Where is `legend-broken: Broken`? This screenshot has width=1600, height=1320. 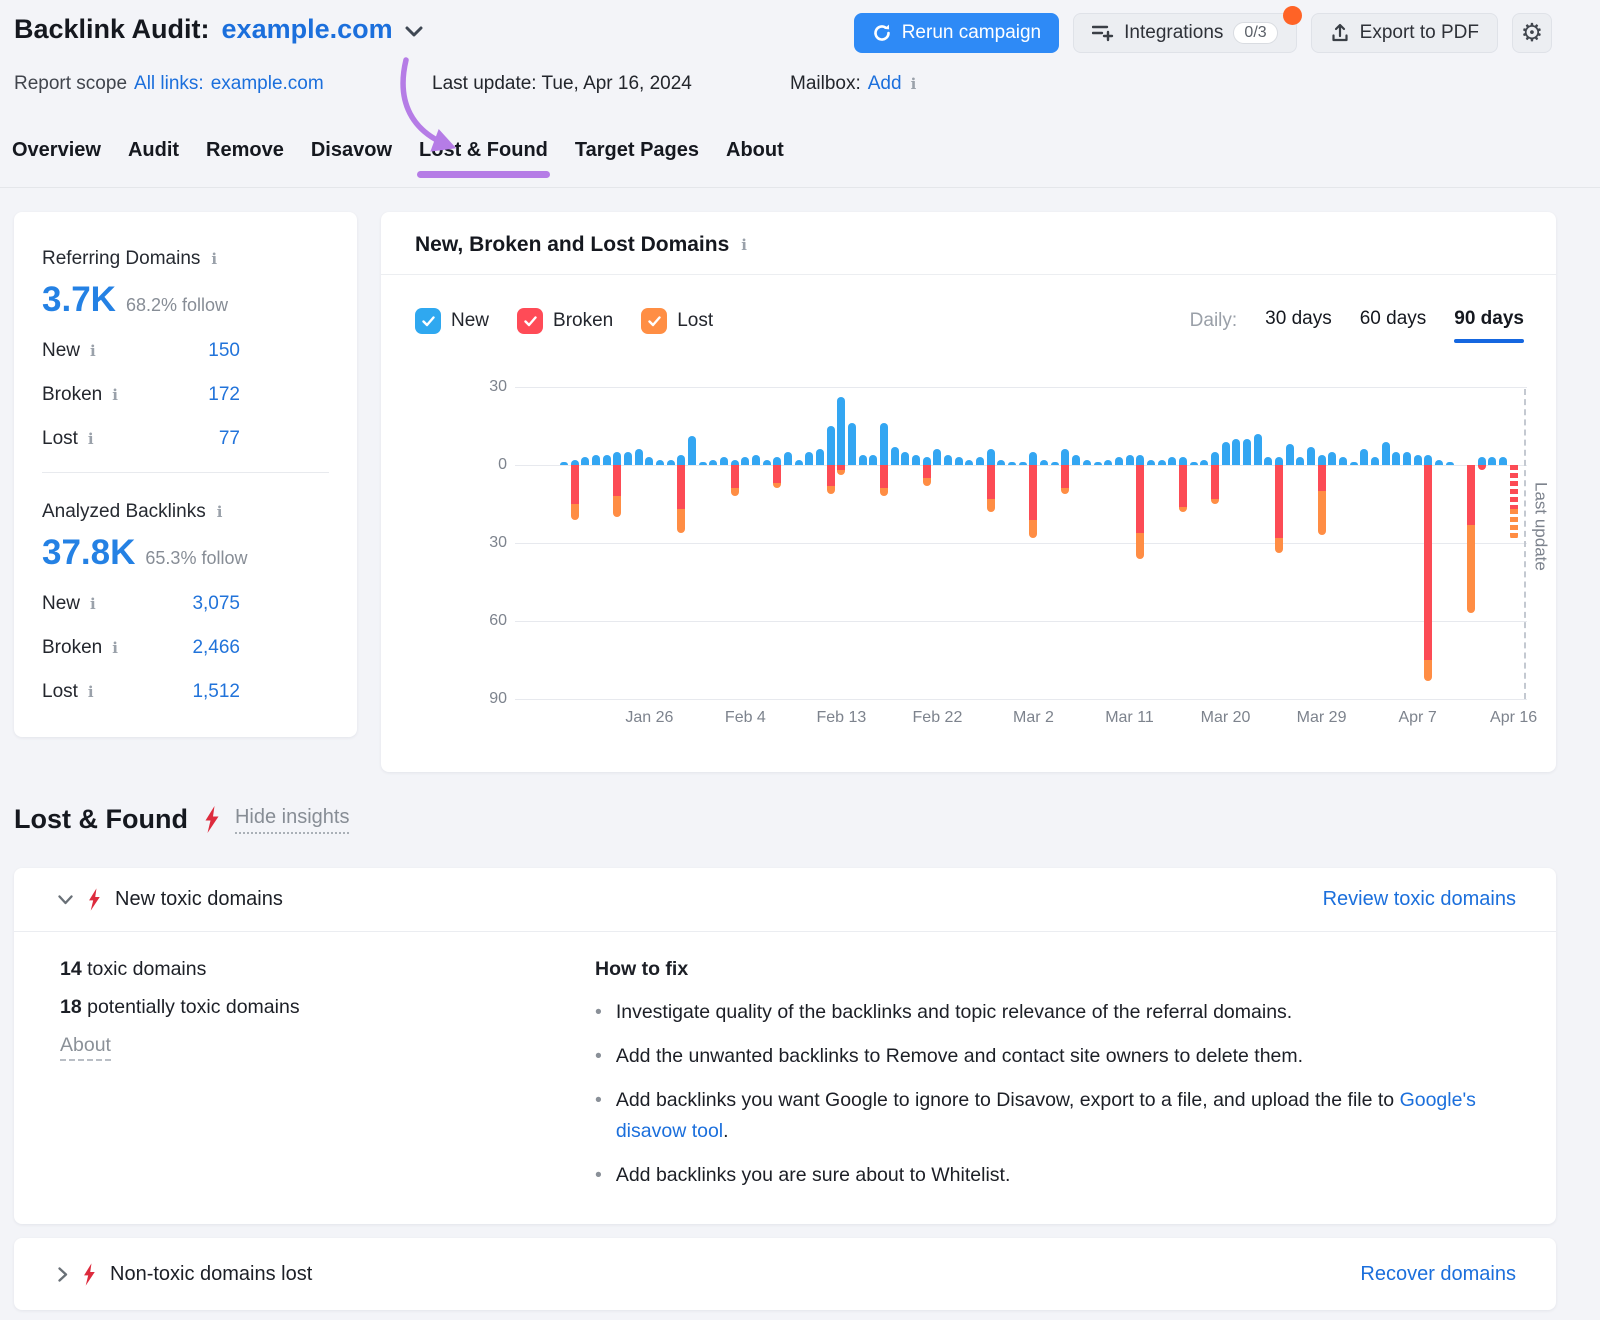
legend-broken: Broken is located at coordinates (565, 321).